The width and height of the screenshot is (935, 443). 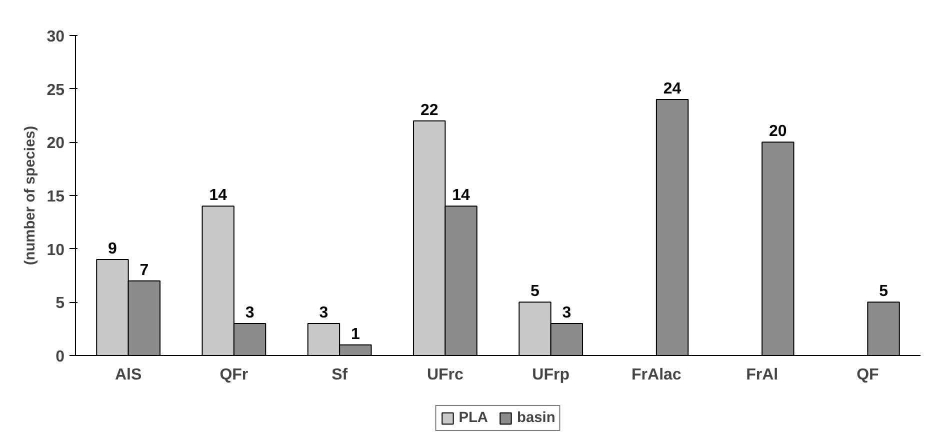 What do you see at coordinates (55, 197) in the screenshot?
I see `y-tick-label: 15` at bounding box center [55, 197].